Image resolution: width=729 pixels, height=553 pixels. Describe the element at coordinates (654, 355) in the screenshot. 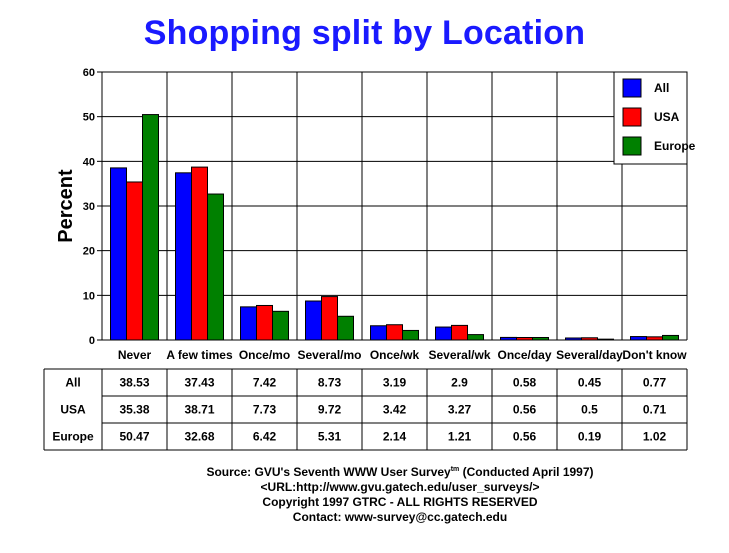

I see `category-label: Don't know` at that location.